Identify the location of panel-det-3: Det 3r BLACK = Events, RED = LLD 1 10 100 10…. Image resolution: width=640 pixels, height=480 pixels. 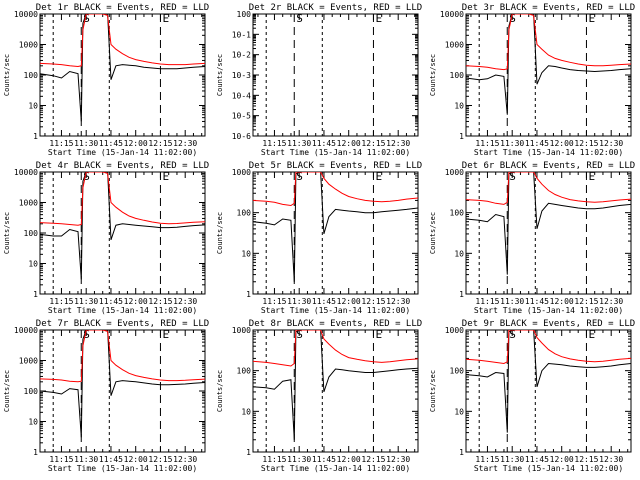
(532, 80).